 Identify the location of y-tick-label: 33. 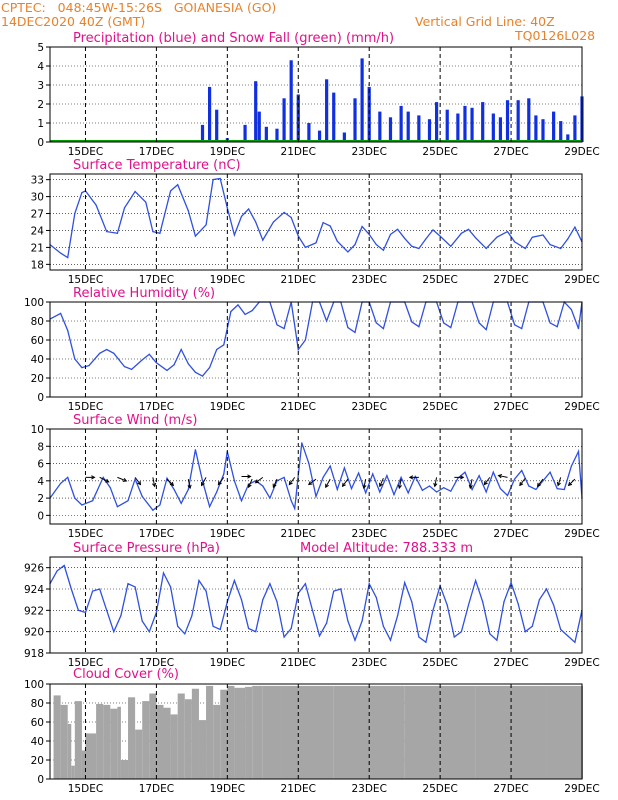
(37, 181).